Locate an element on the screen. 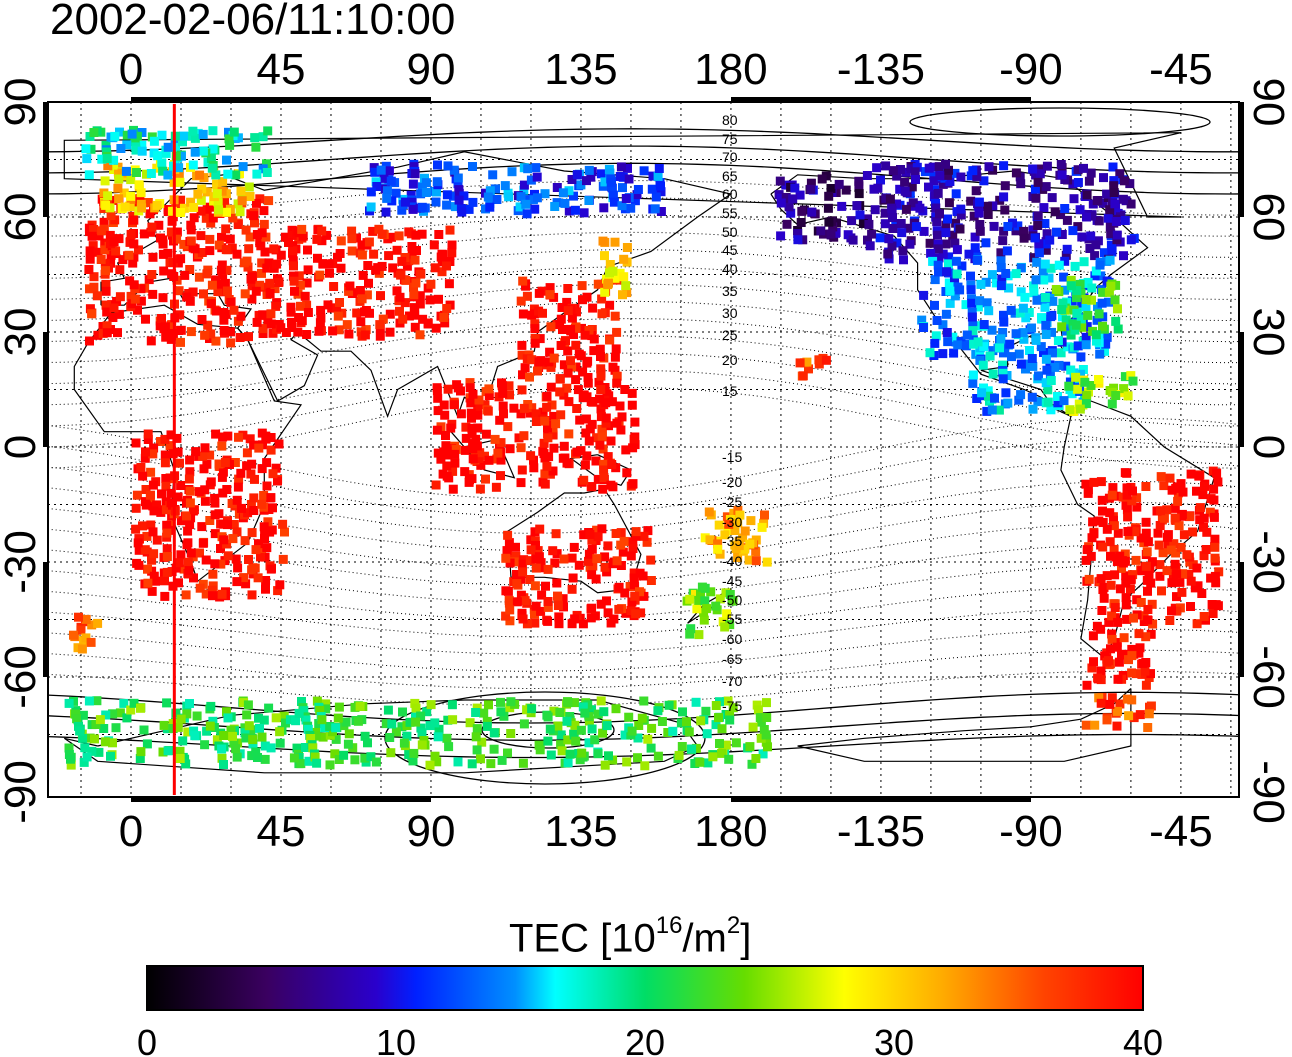 The width and height of the screenshot is (1292, 1057). y-tick-label-left: 90 is located at coordinates (22, 102).